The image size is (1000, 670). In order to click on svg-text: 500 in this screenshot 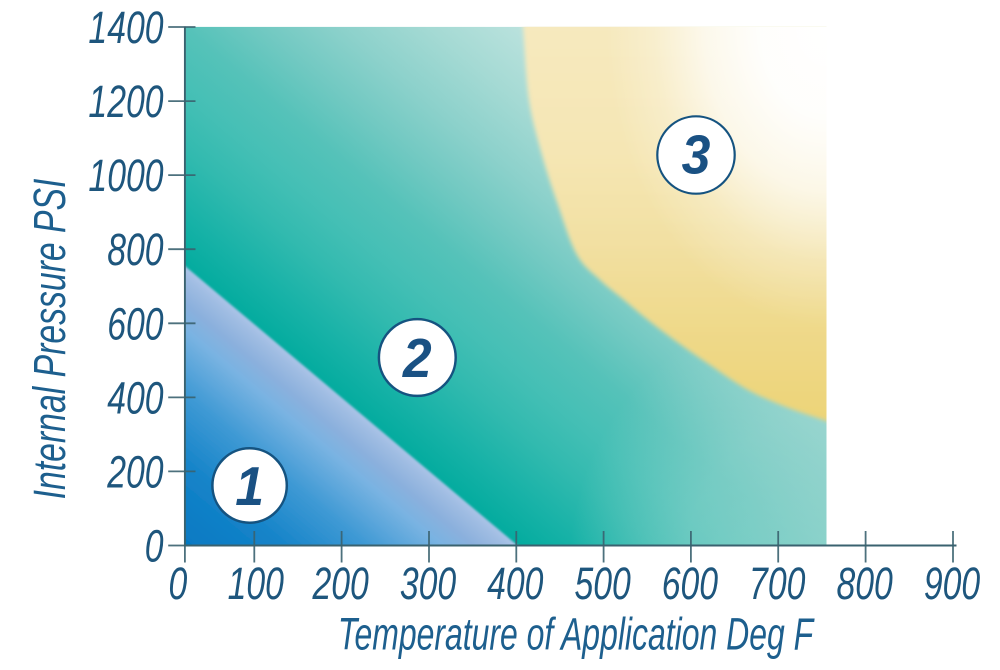, I will do `click(602, 584)`.